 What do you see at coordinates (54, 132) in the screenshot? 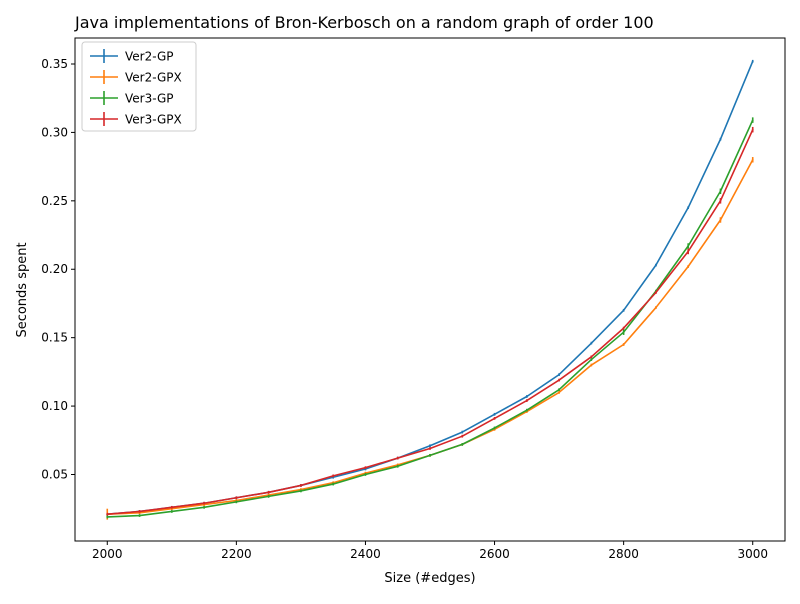
I see `y-tick-label: 0.30` at bounding box center [54, 132].